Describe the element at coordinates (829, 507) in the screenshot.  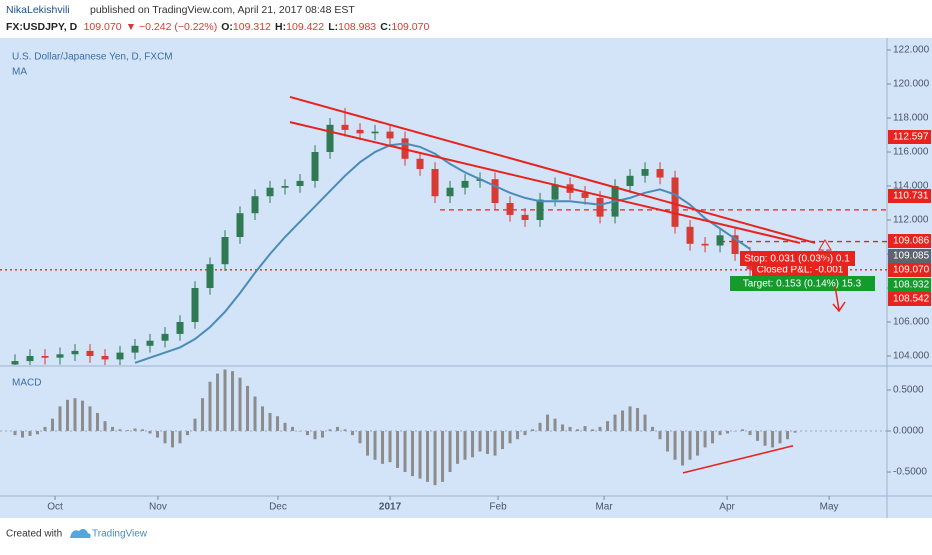
I see `x-tick-label: May` at that location.